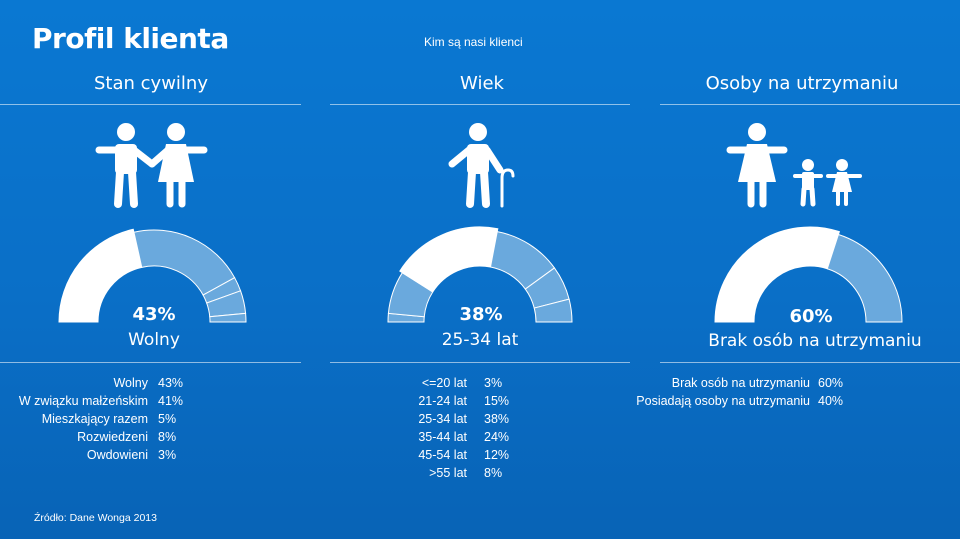 This screenshot has height=539, width=960. What do you see at coordinates (442, 455) in the screenshot?
I see `legend-label: 45-54 lat` at bounding box center [442, 455].